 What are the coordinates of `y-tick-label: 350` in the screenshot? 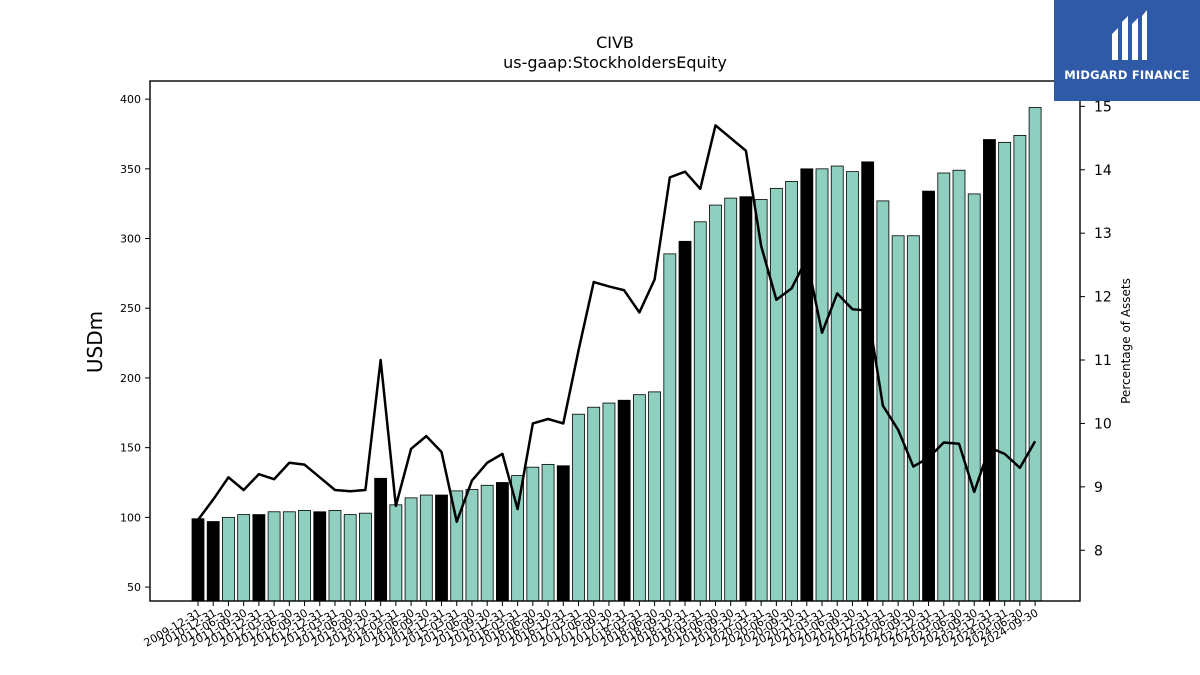 It's located at (130, 169).